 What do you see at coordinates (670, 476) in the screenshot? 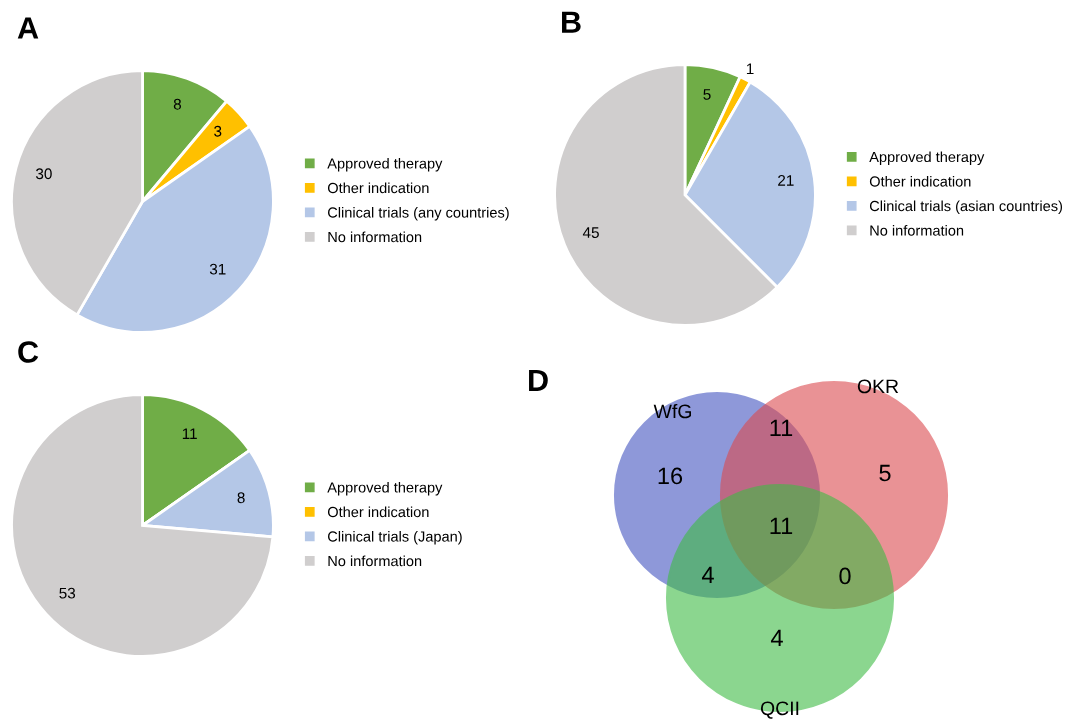
I see `text: 16` at bounding box center [670, 476].